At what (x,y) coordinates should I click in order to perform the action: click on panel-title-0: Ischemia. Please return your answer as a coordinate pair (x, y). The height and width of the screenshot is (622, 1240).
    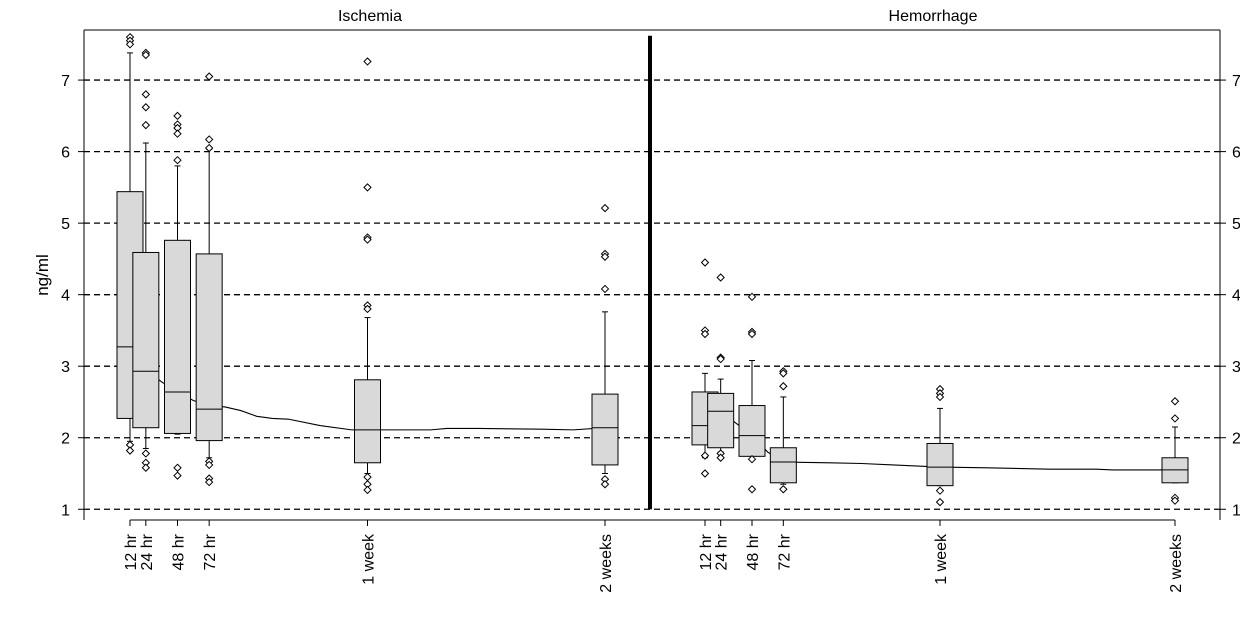
    Looking at the image, I should click on (370, 16).